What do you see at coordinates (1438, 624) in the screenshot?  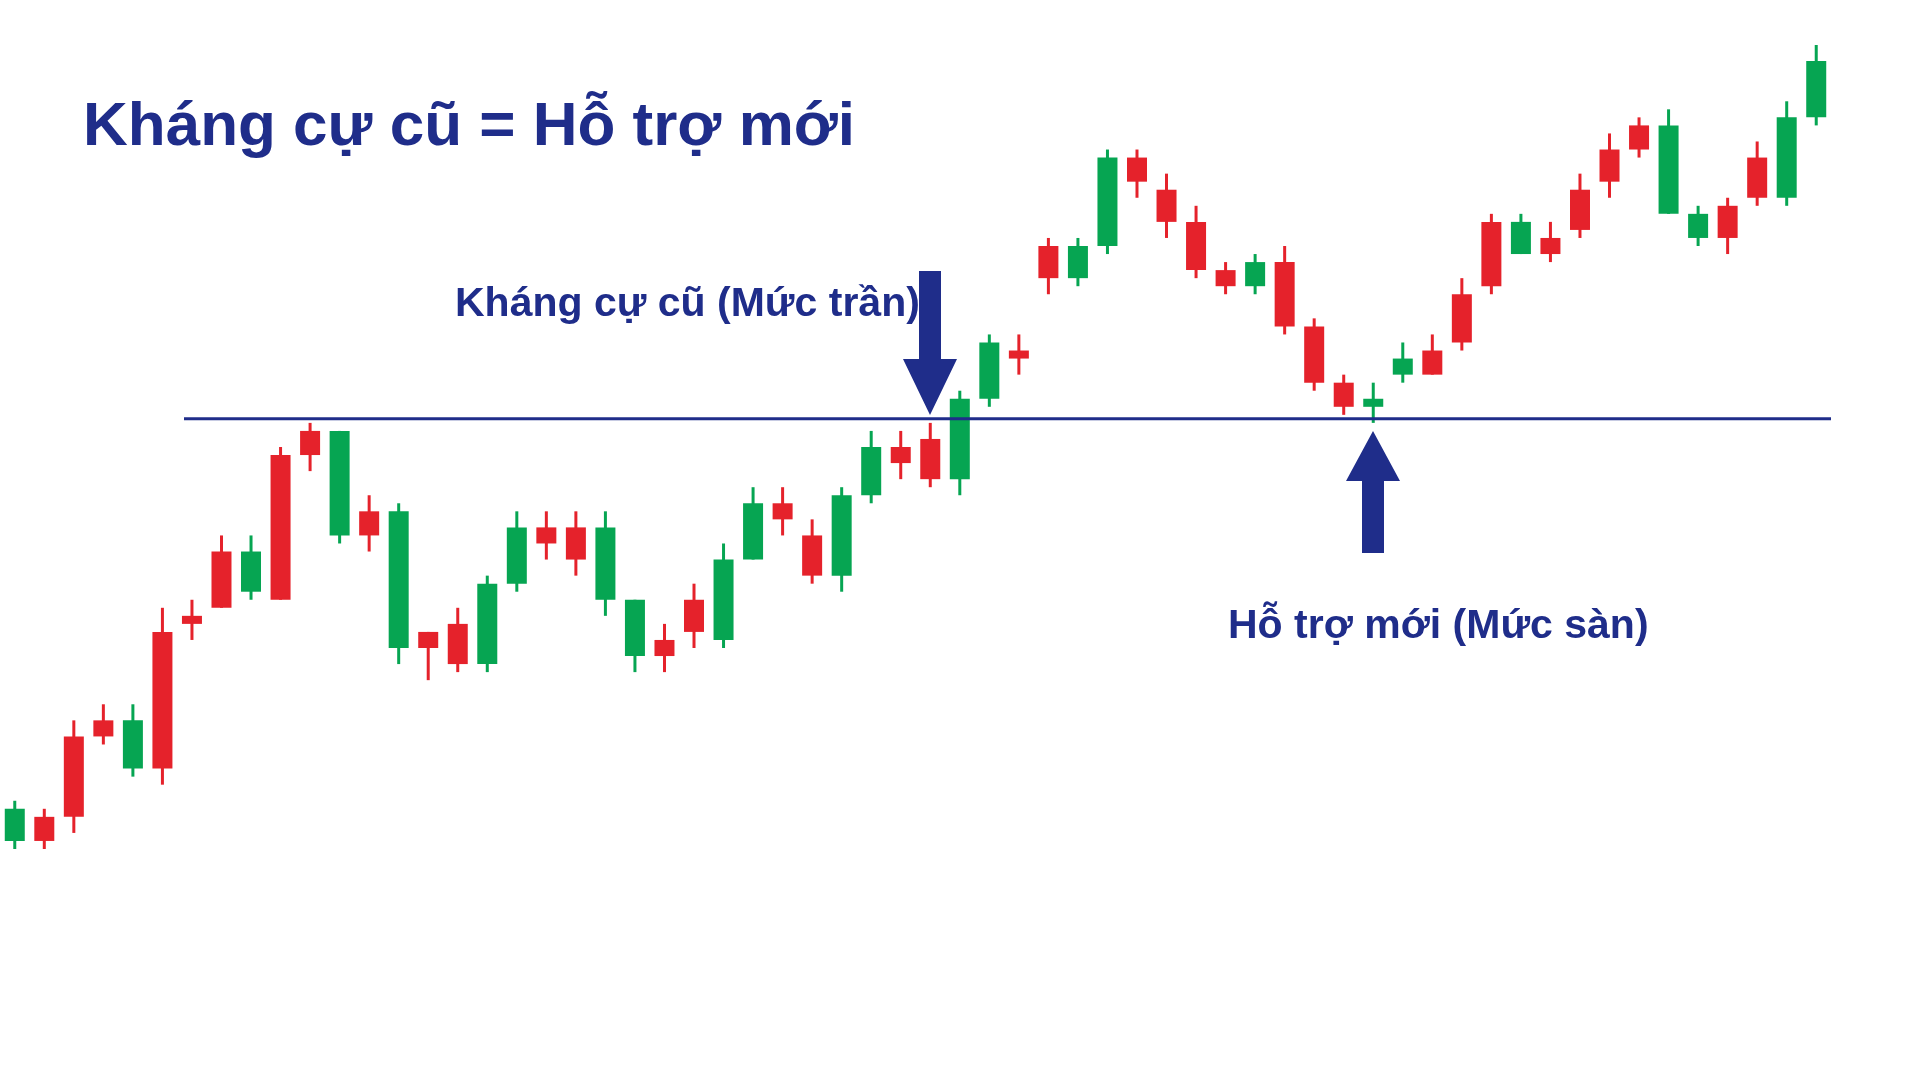 I see `annotation: Hỗ trợ mới (Mức sàn)` at bounding box center [1438, 624].